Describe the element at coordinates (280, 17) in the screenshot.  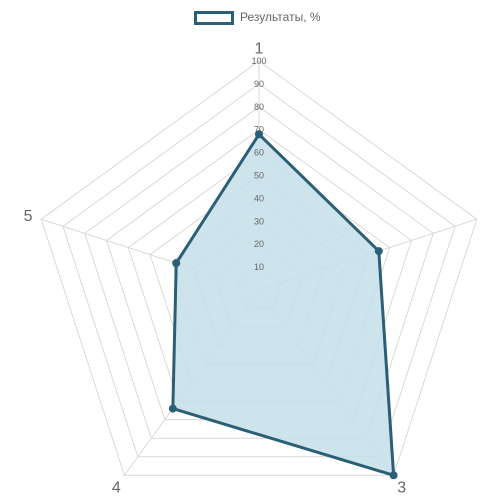
I see `legend-label: Результаты, %` at that location.